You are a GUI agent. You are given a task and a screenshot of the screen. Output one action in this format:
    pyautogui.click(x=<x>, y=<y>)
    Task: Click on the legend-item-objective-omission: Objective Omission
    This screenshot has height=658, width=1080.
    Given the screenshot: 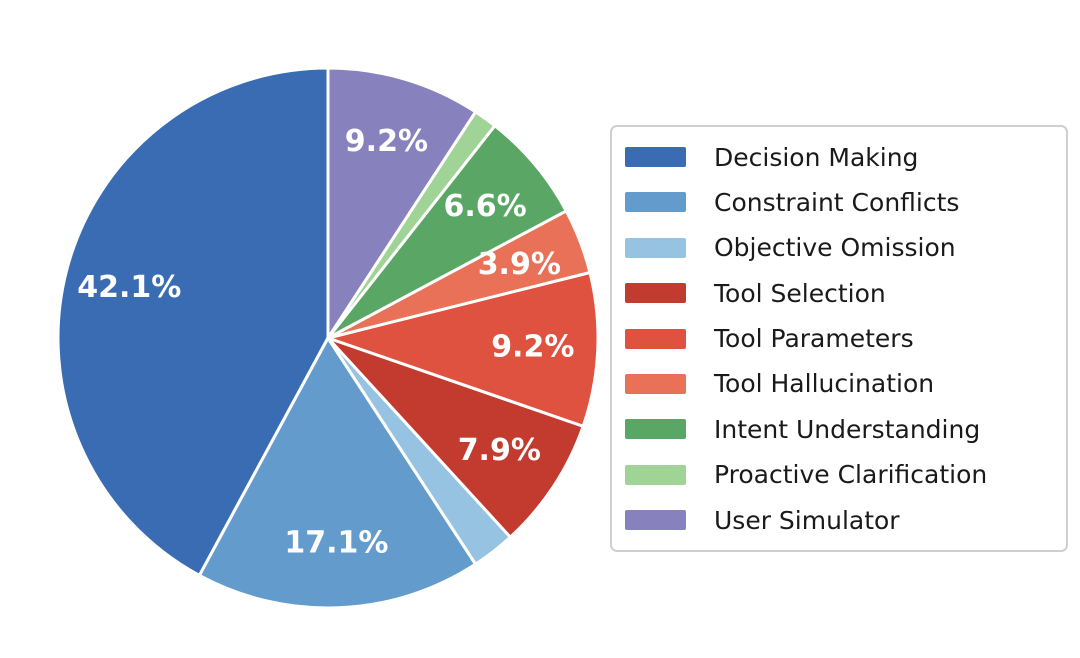 What is the action you would take?
    pyautogui.click(x=840, y=248)
    